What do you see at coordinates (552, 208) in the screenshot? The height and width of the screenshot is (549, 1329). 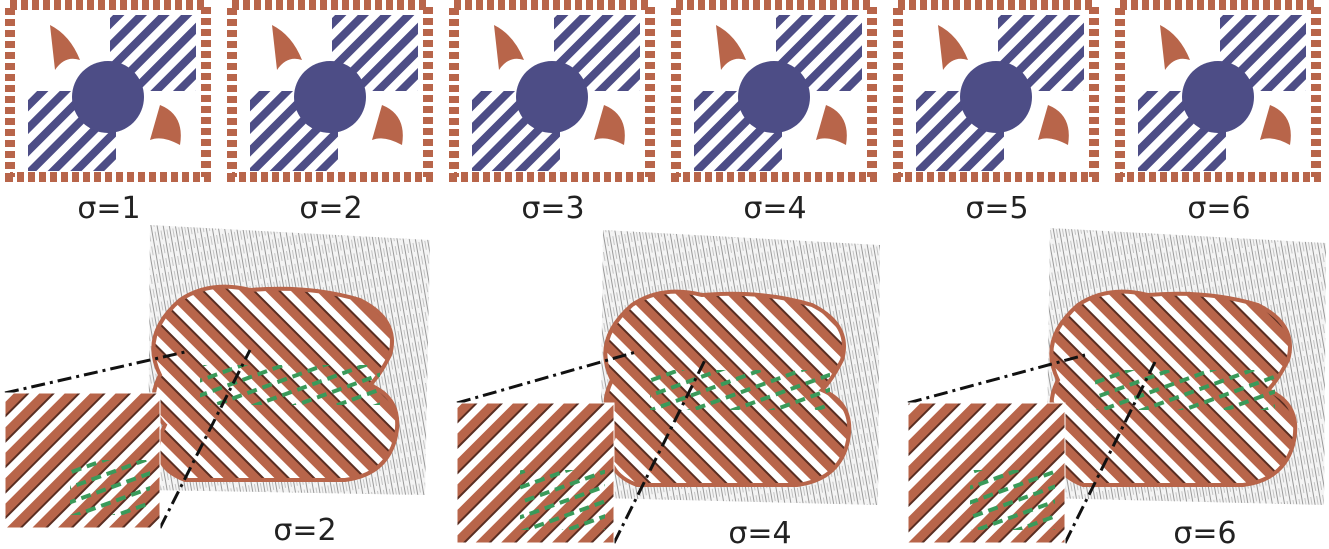 I see `top-panel-3-label: σ=3` at bounding box center [552, 208].